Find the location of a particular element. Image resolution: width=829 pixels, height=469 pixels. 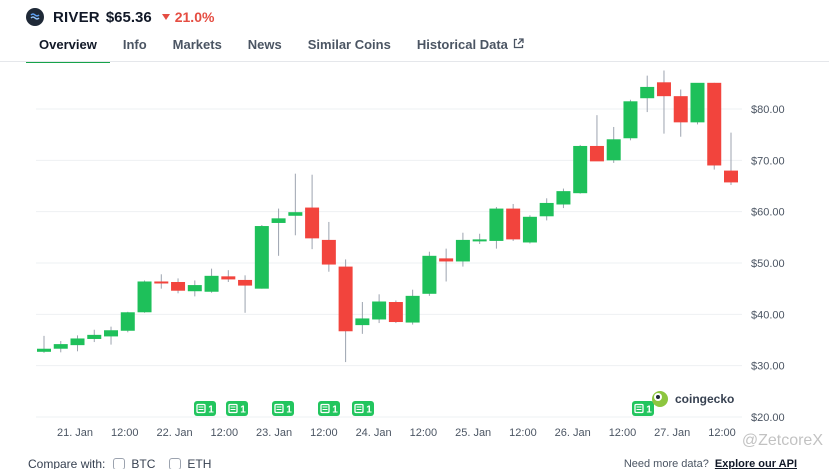

coingecko-logo-pupil is located at coordinates (658, 397).